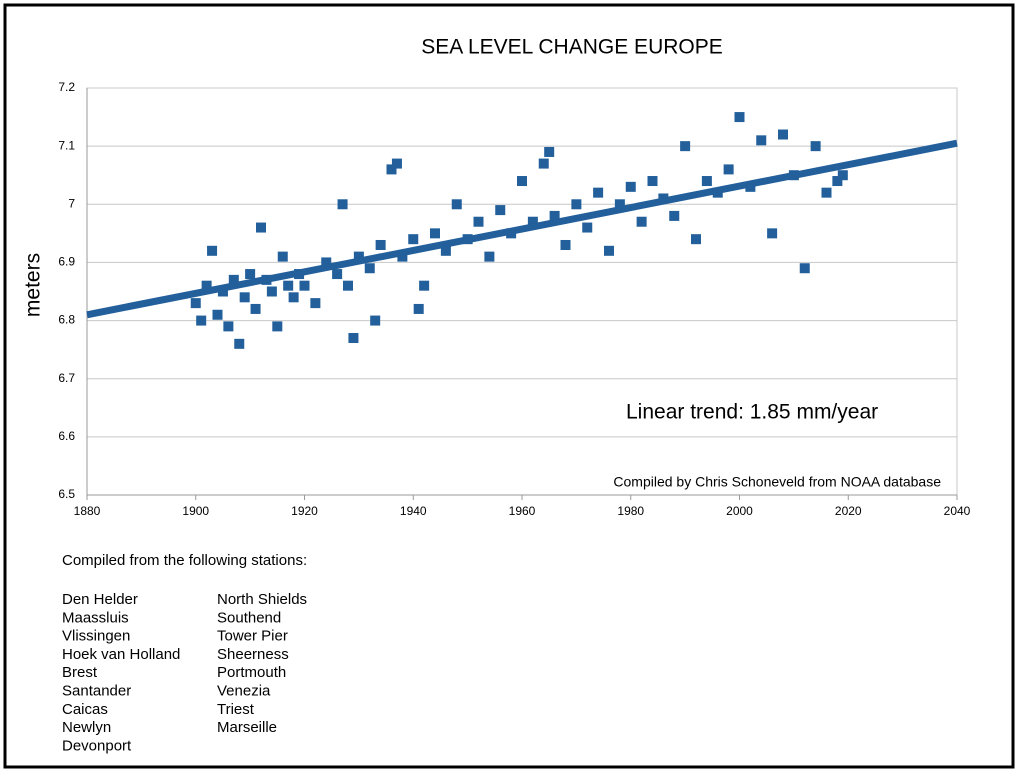 This screenshot has width=1024, height=777. Describe the element at coordinates (251, 672) in the screenshot. I see `station-name: Portmouth` at that location.